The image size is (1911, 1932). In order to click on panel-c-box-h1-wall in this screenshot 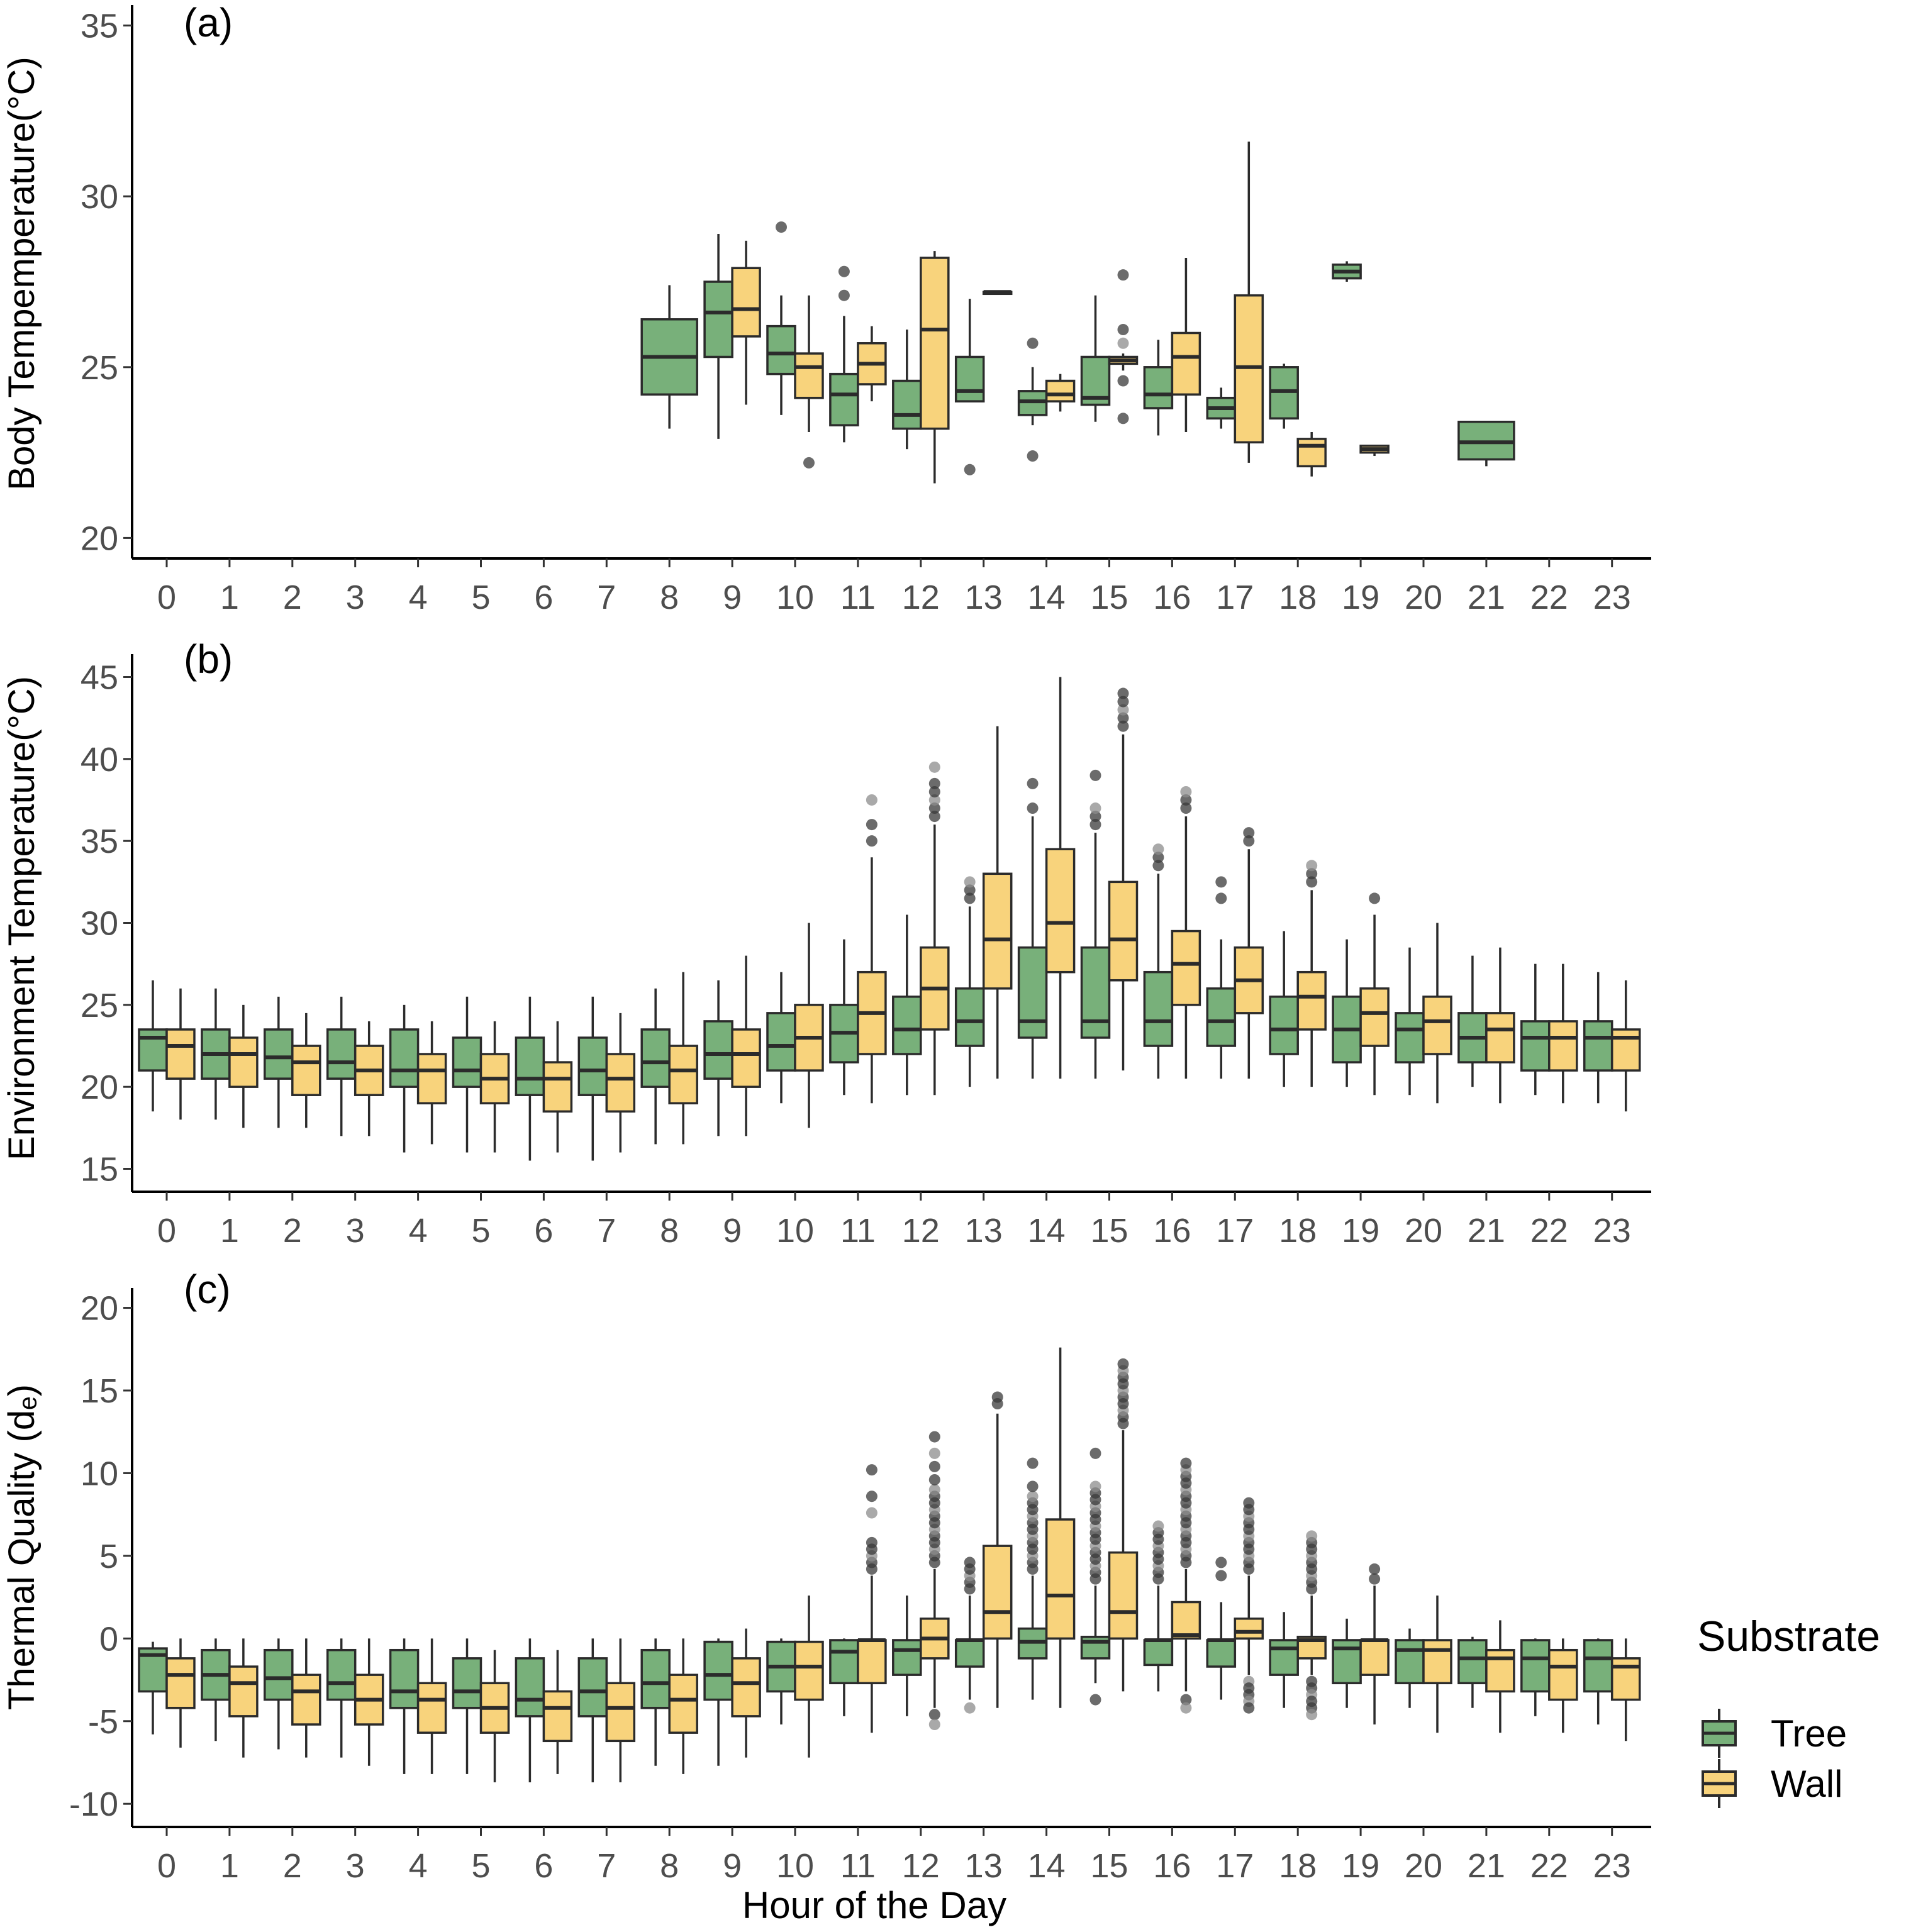, I will do `click(243, 1698)`.